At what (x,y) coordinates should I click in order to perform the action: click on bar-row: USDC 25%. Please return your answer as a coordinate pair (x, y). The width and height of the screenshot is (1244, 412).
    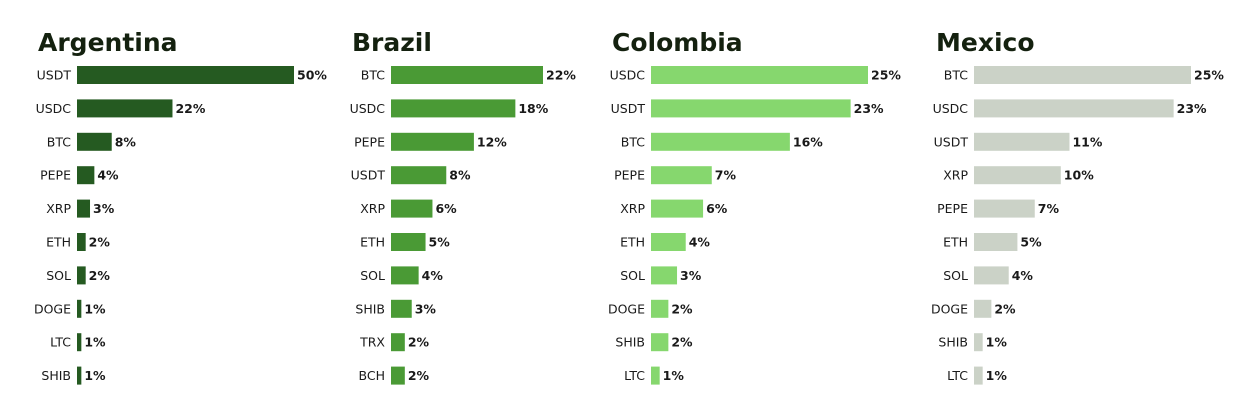
    Looking at the image, I should click on (755, 75).